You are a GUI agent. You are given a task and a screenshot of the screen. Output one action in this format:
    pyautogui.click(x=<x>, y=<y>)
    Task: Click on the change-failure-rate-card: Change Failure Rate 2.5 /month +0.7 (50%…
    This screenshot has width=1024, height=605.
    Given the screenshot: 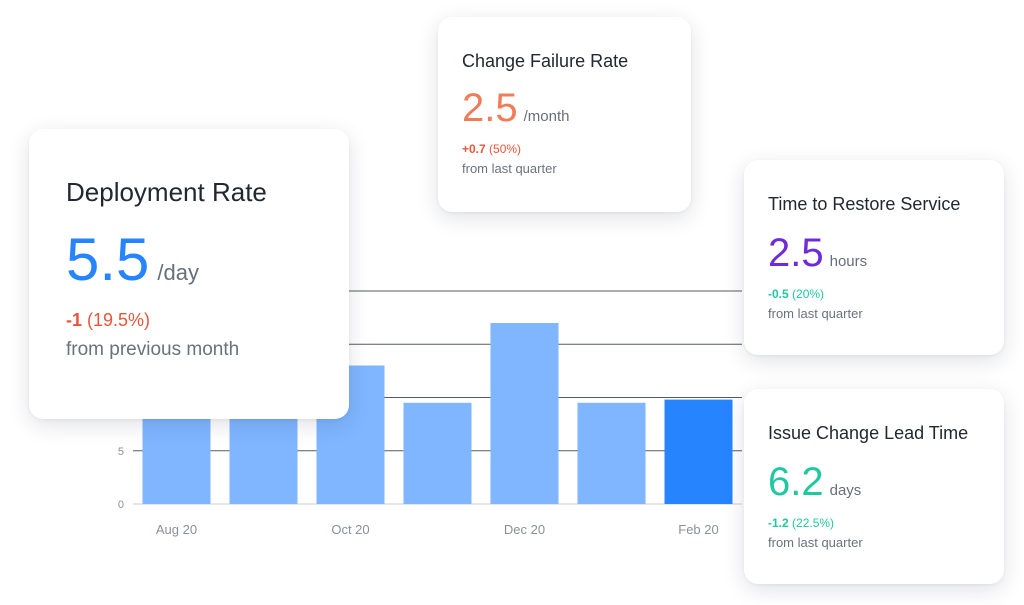 What is the action you would take?
    pyautogui.click(x=564, y=114)
    